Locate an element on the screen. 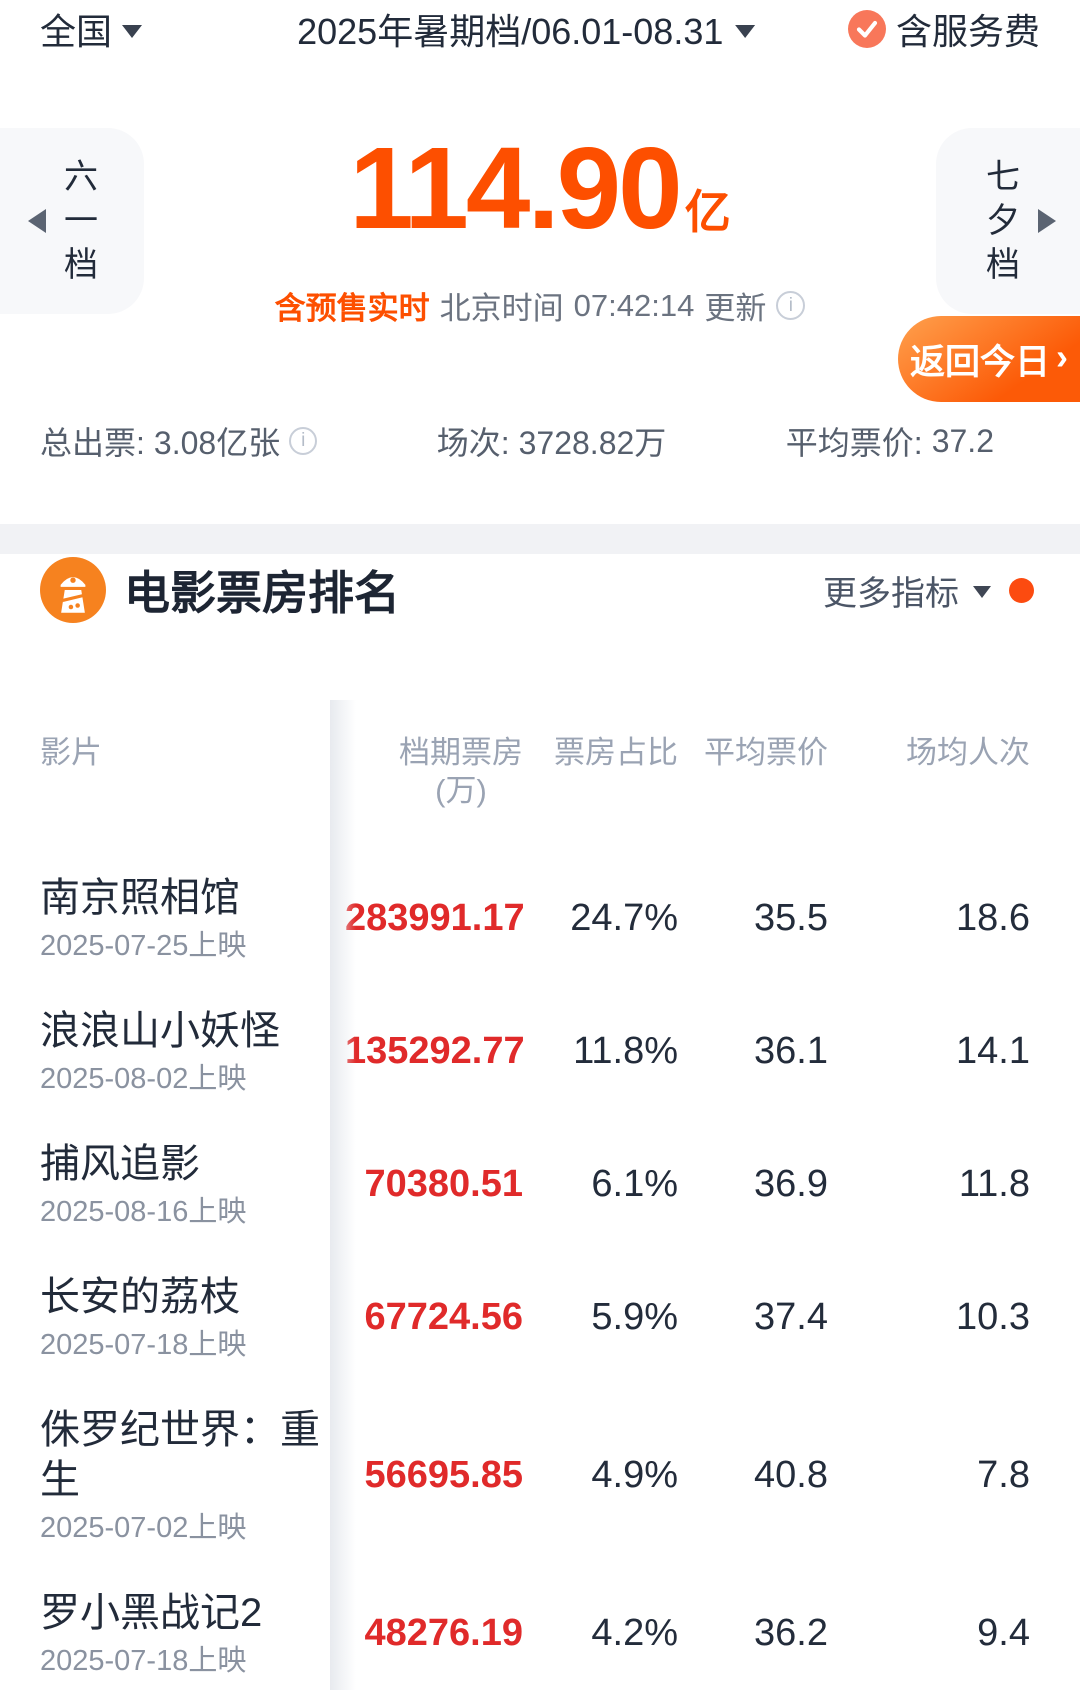 The image size is (1080, 1690). section-title: 电影票房排名 is located at coordinates (262, 593).